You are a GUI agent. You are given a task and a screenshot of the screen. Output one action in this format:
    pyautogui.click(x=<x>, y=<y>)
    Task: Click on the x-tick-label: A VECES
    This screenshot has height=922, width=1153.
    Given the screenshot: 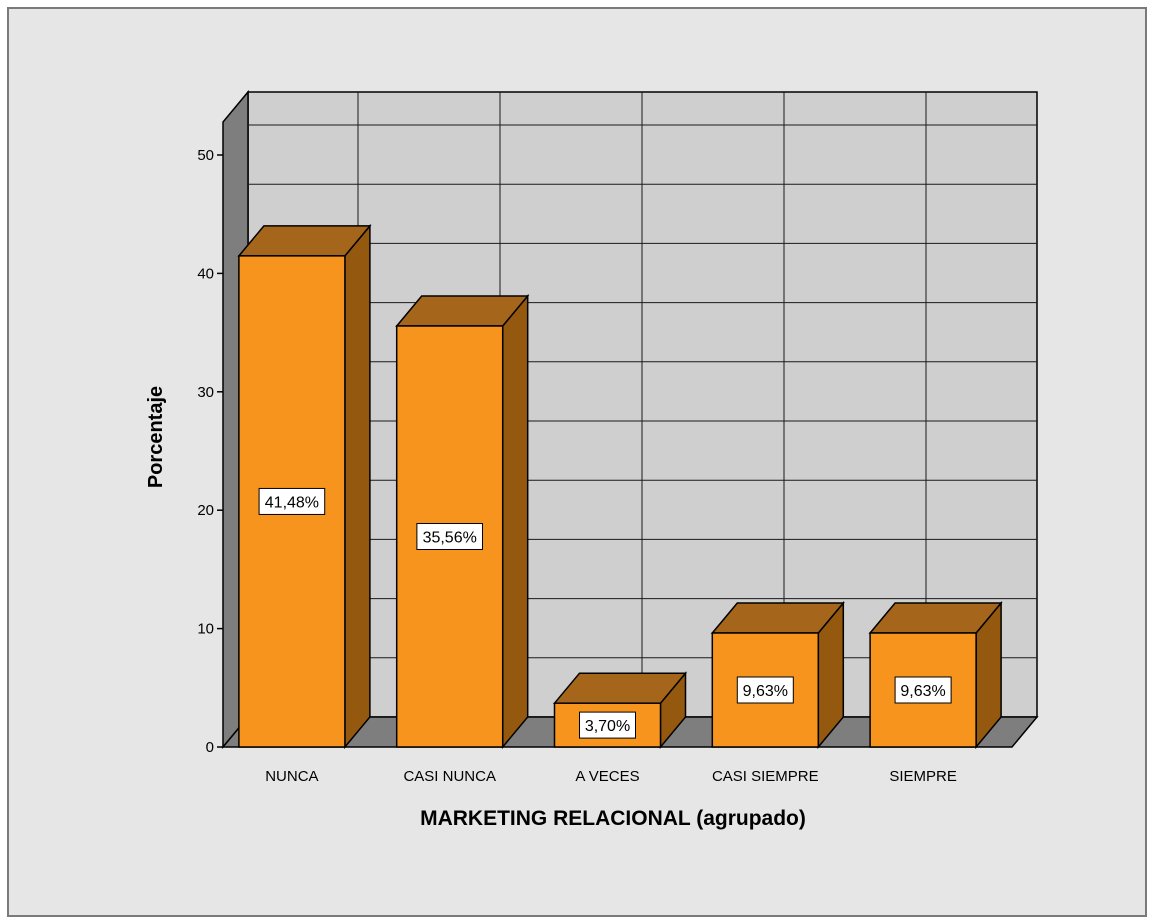 What is the action you would take?
    pyautogui.click(x=607, y=776)
    